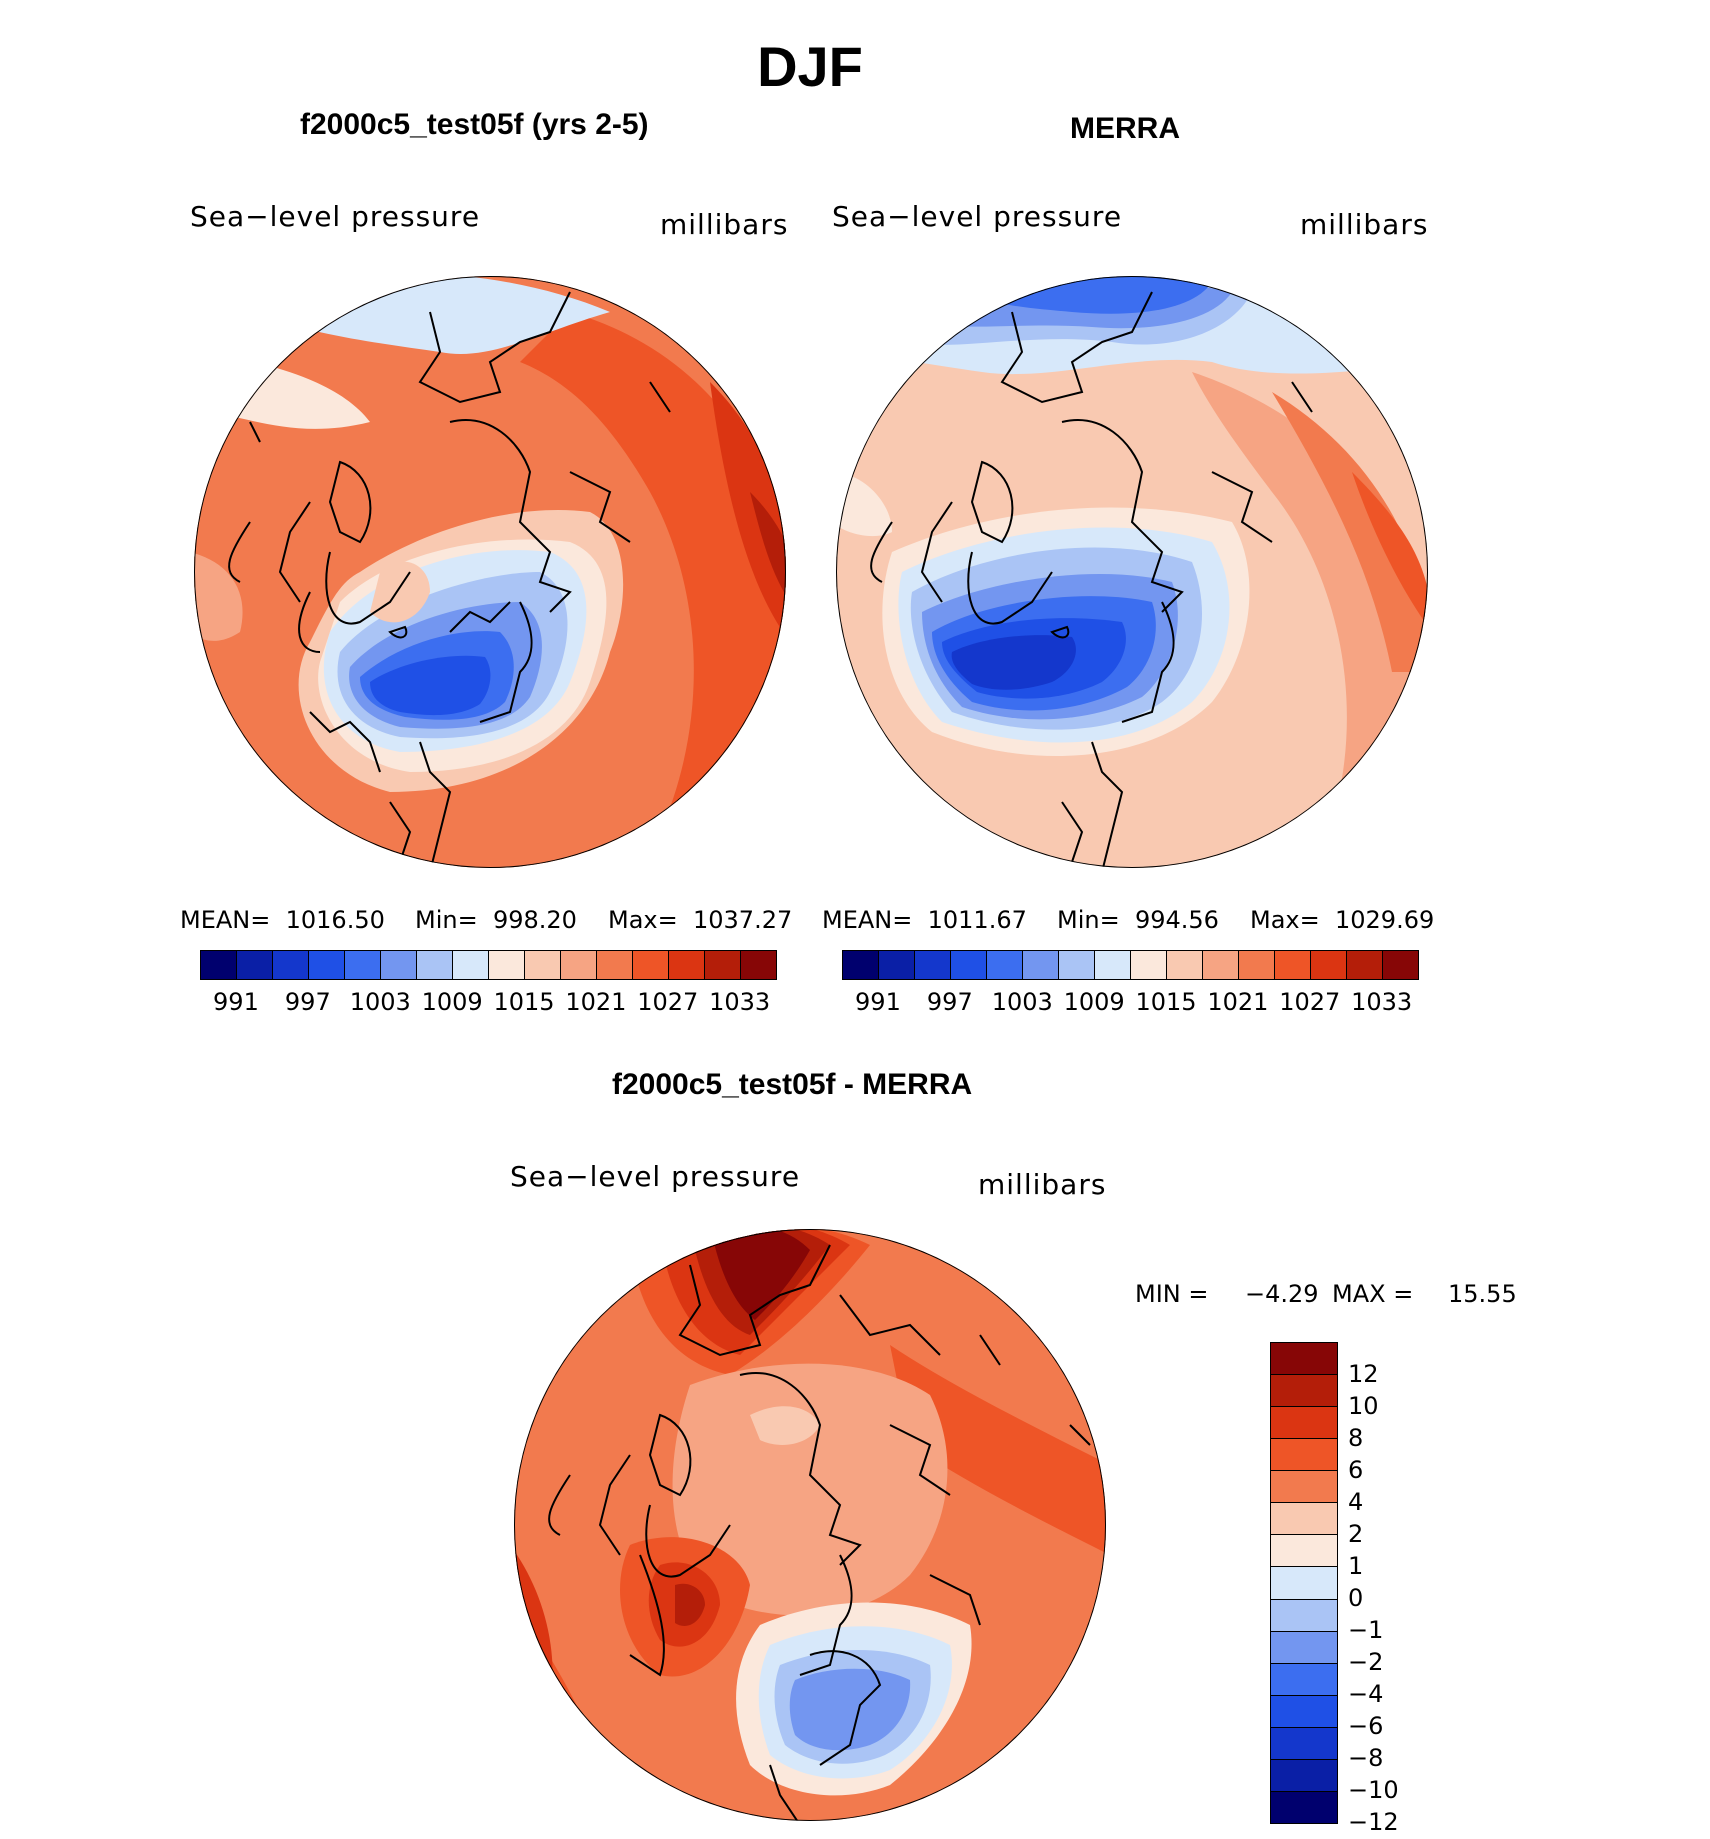 This screenshot has height=1839, width=1710. What do you see at coordinates (1132, 572) in the screenshot?
I see `panel2-polar-map` at bounding box center [1132, 572].